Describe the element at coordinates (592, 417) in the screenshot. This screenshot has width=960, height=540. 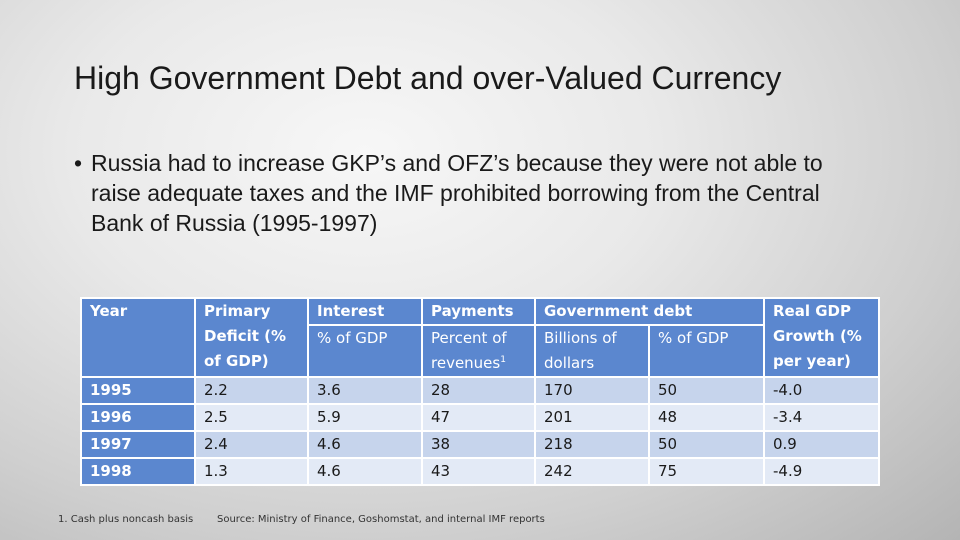
I see `cell-debt-billions: 201` at that location.